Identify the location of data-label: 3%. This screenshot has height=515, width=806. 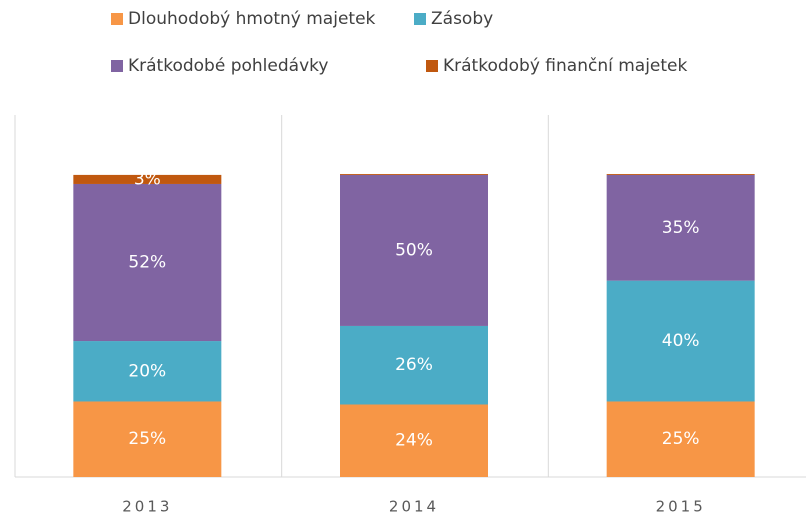
(147, 179).